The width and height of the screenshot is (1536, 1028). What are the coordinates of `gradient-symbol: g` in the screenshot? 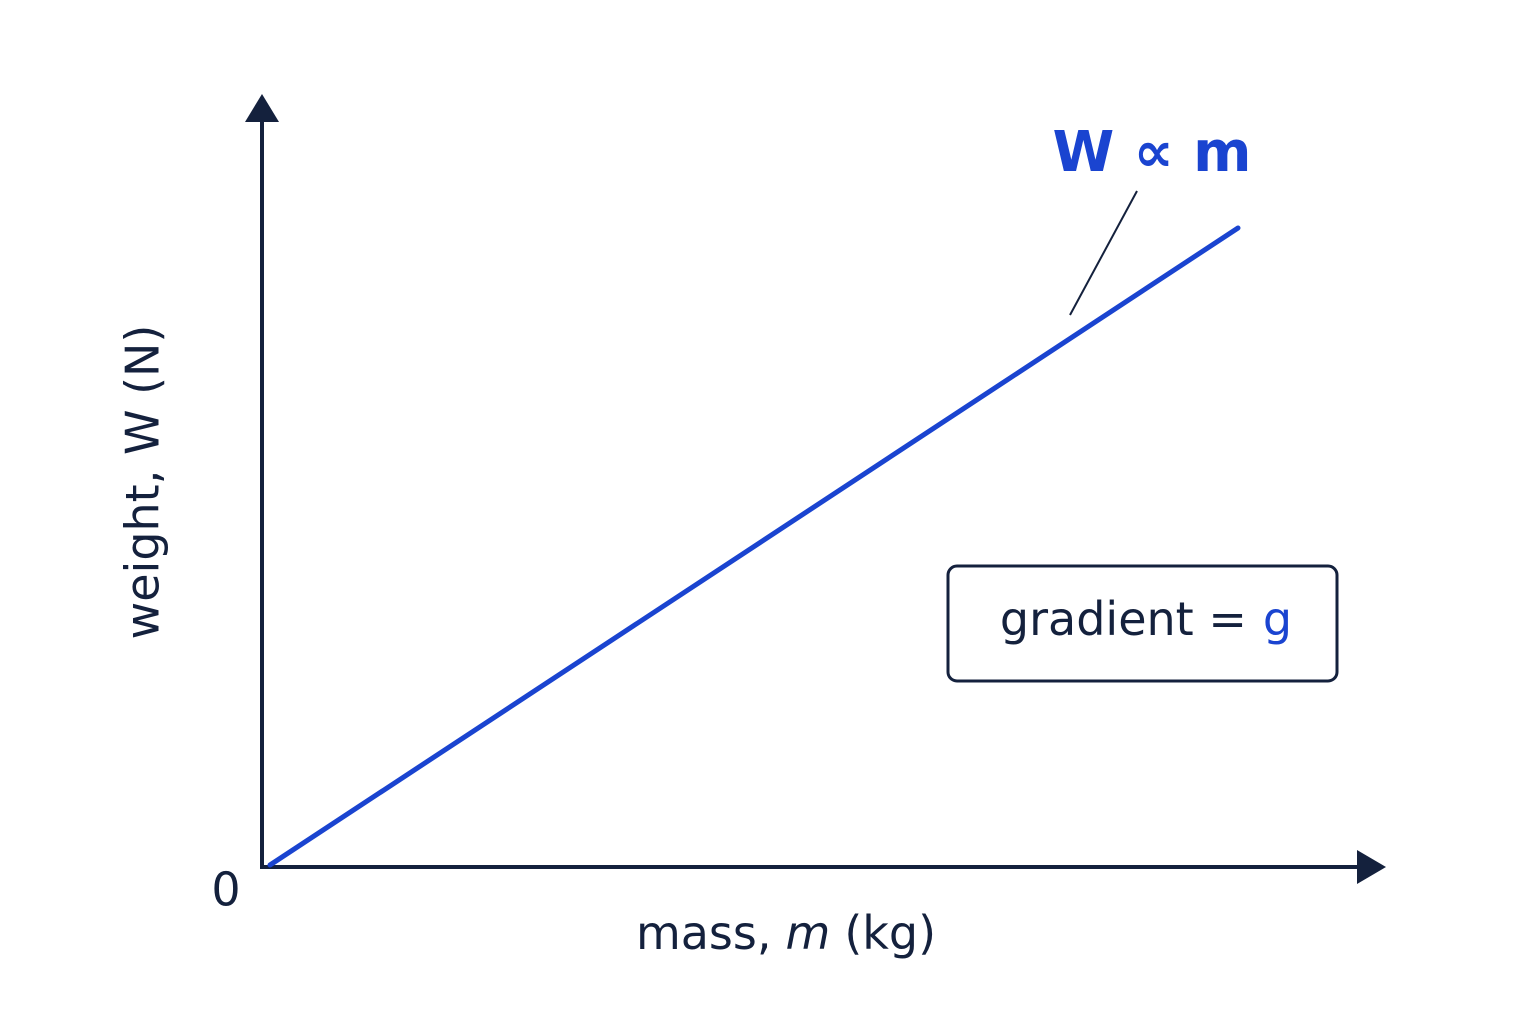 It's located at (1277, 619).